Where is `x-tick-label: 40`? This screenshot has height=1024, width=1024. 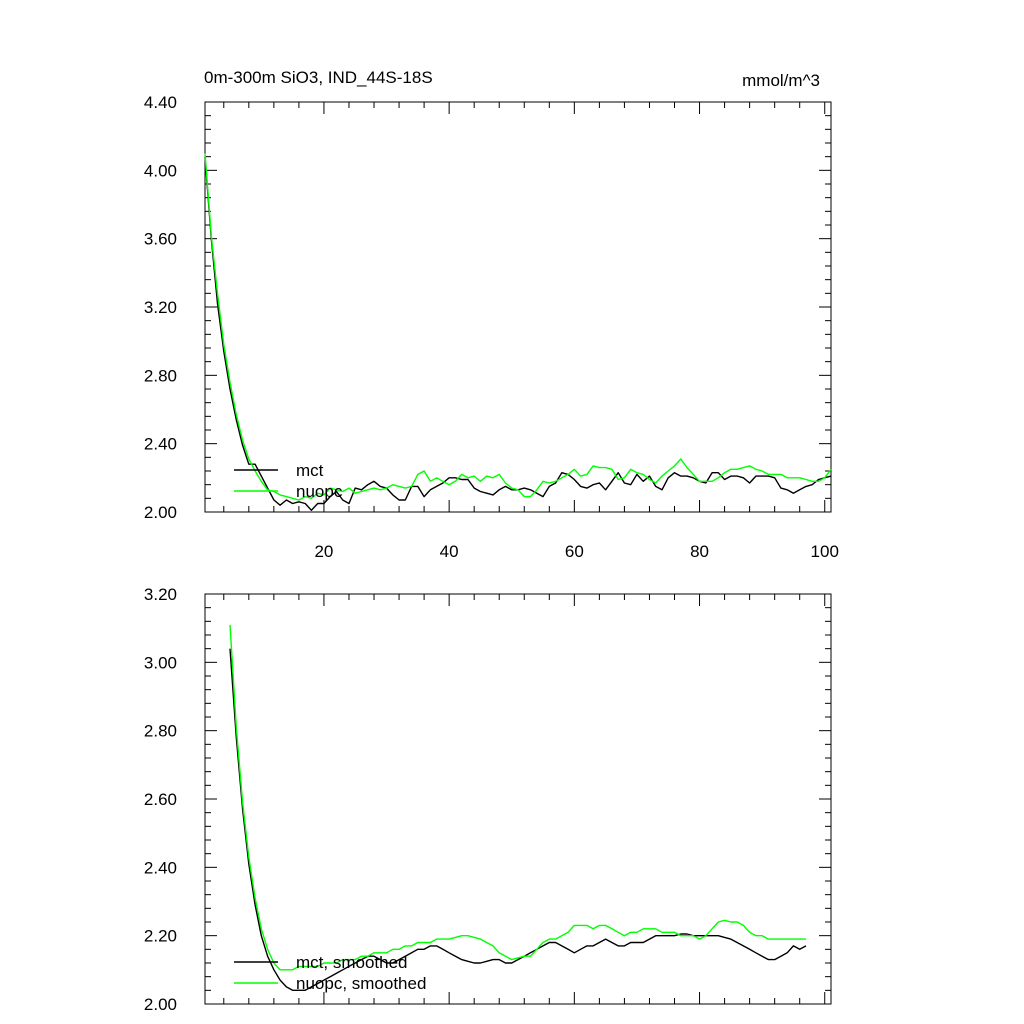 x-tick-label: 40 is located at coordinates (449, 551).